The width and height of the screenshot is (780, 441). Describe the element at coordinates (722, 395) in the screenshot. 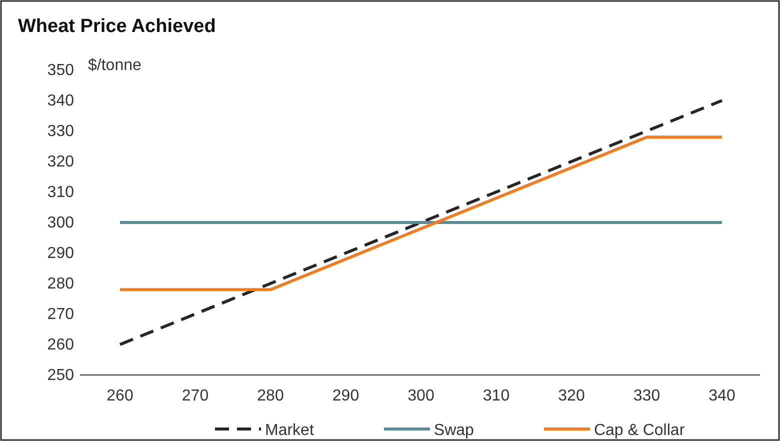

I see `x-tick-label: 340` at that location.